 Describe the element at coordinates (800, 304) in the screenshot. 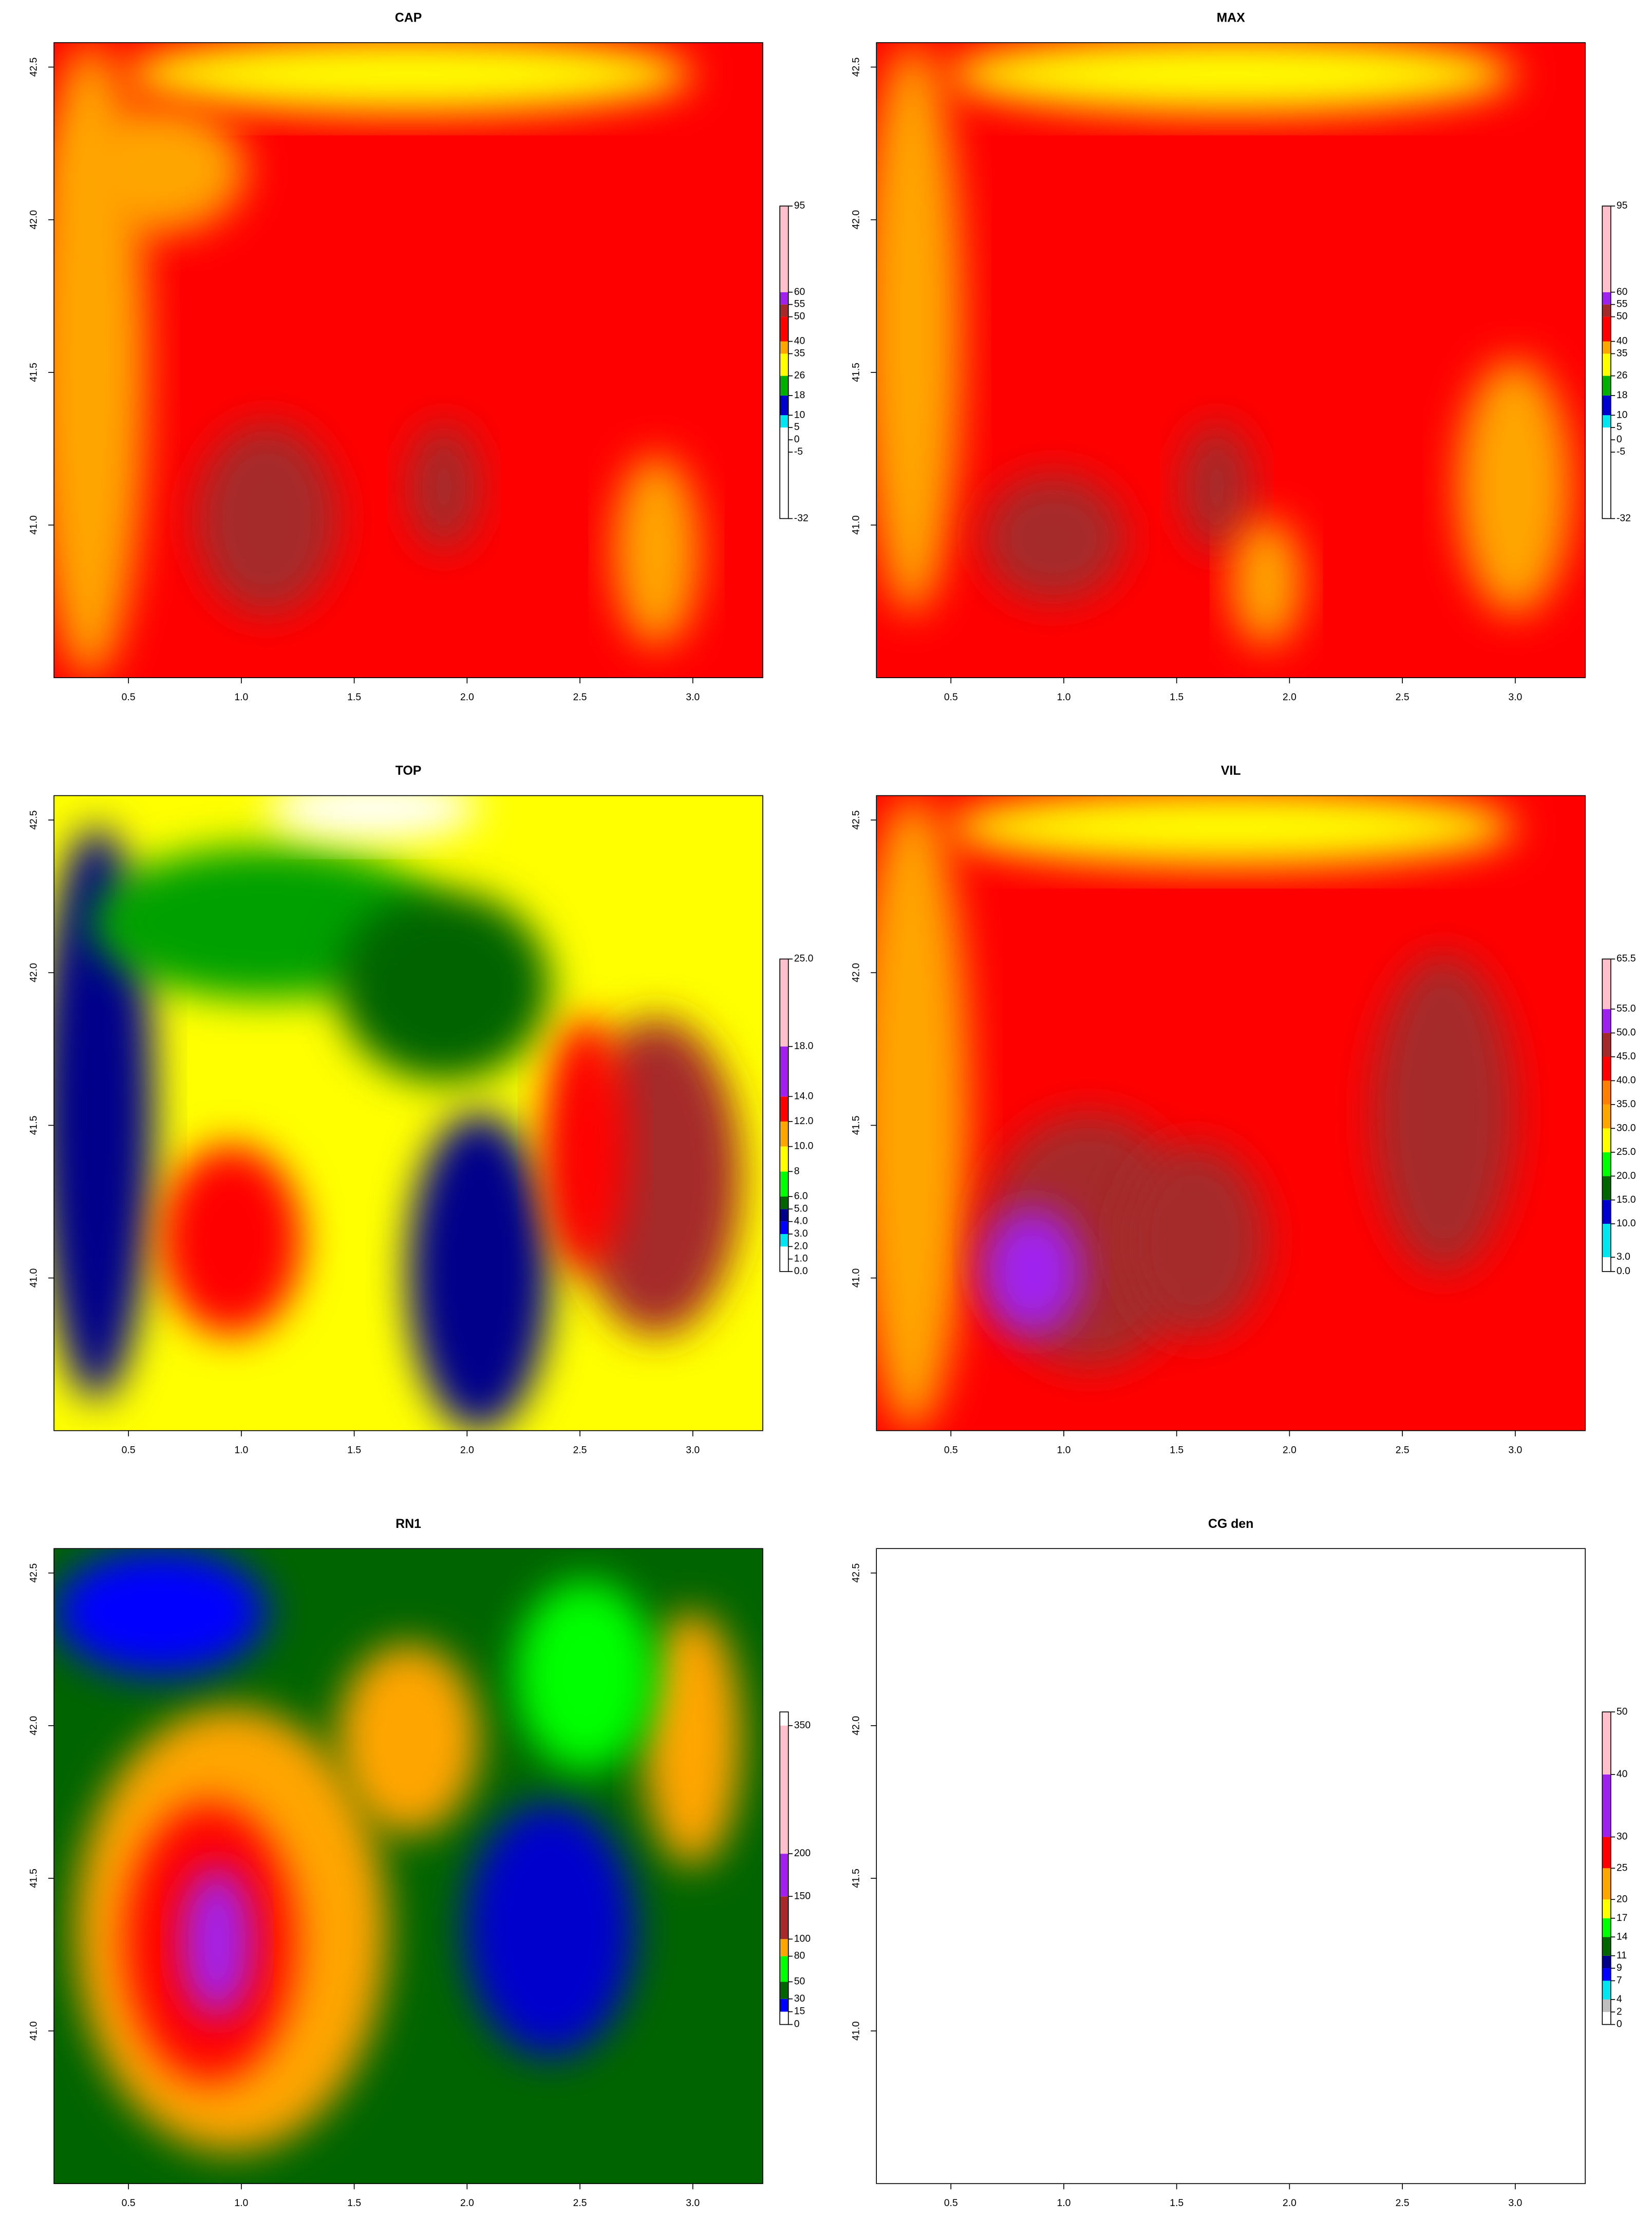

I see `colorbar-tick-label: 55` at that location.